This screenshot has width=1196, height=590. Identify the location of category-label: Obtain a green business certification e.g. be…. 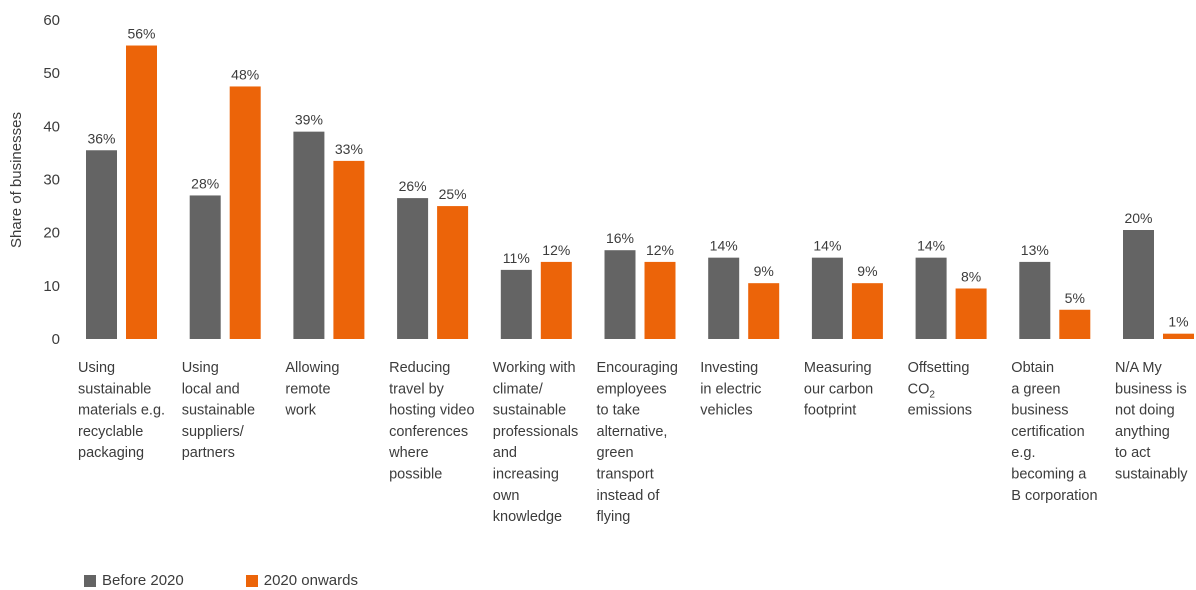
(1054, 432).